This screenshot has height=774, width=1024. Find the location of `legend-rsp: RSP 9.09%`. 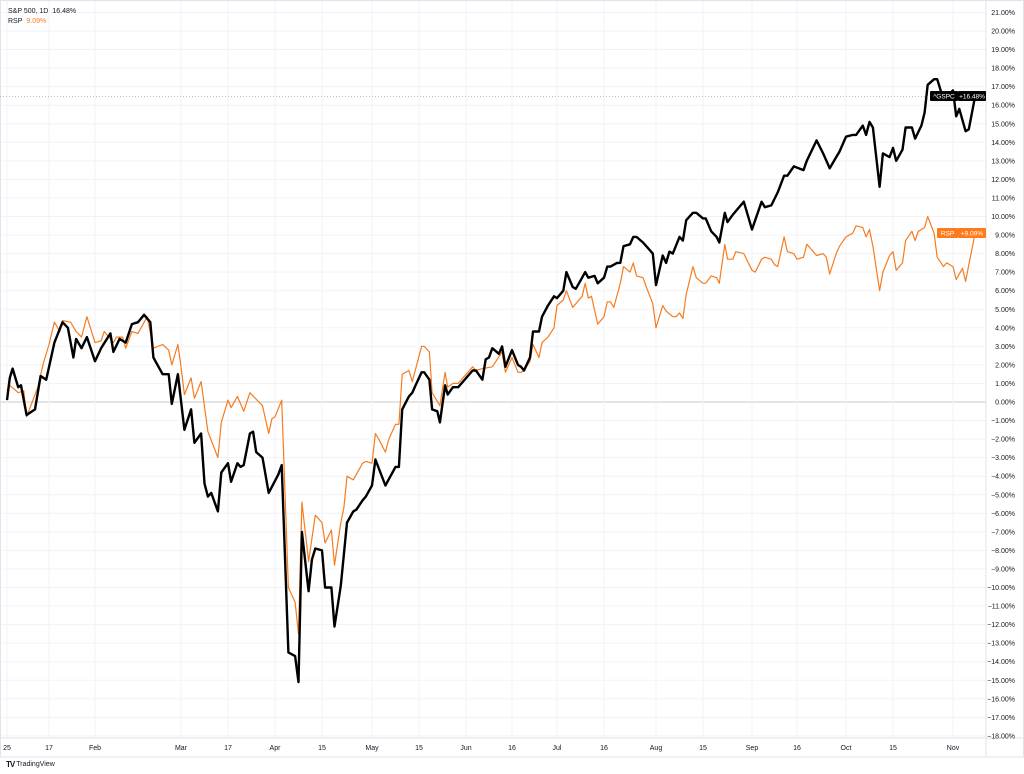

legend-rsp: RSP 9.09% is located at coordinates (42, 22).